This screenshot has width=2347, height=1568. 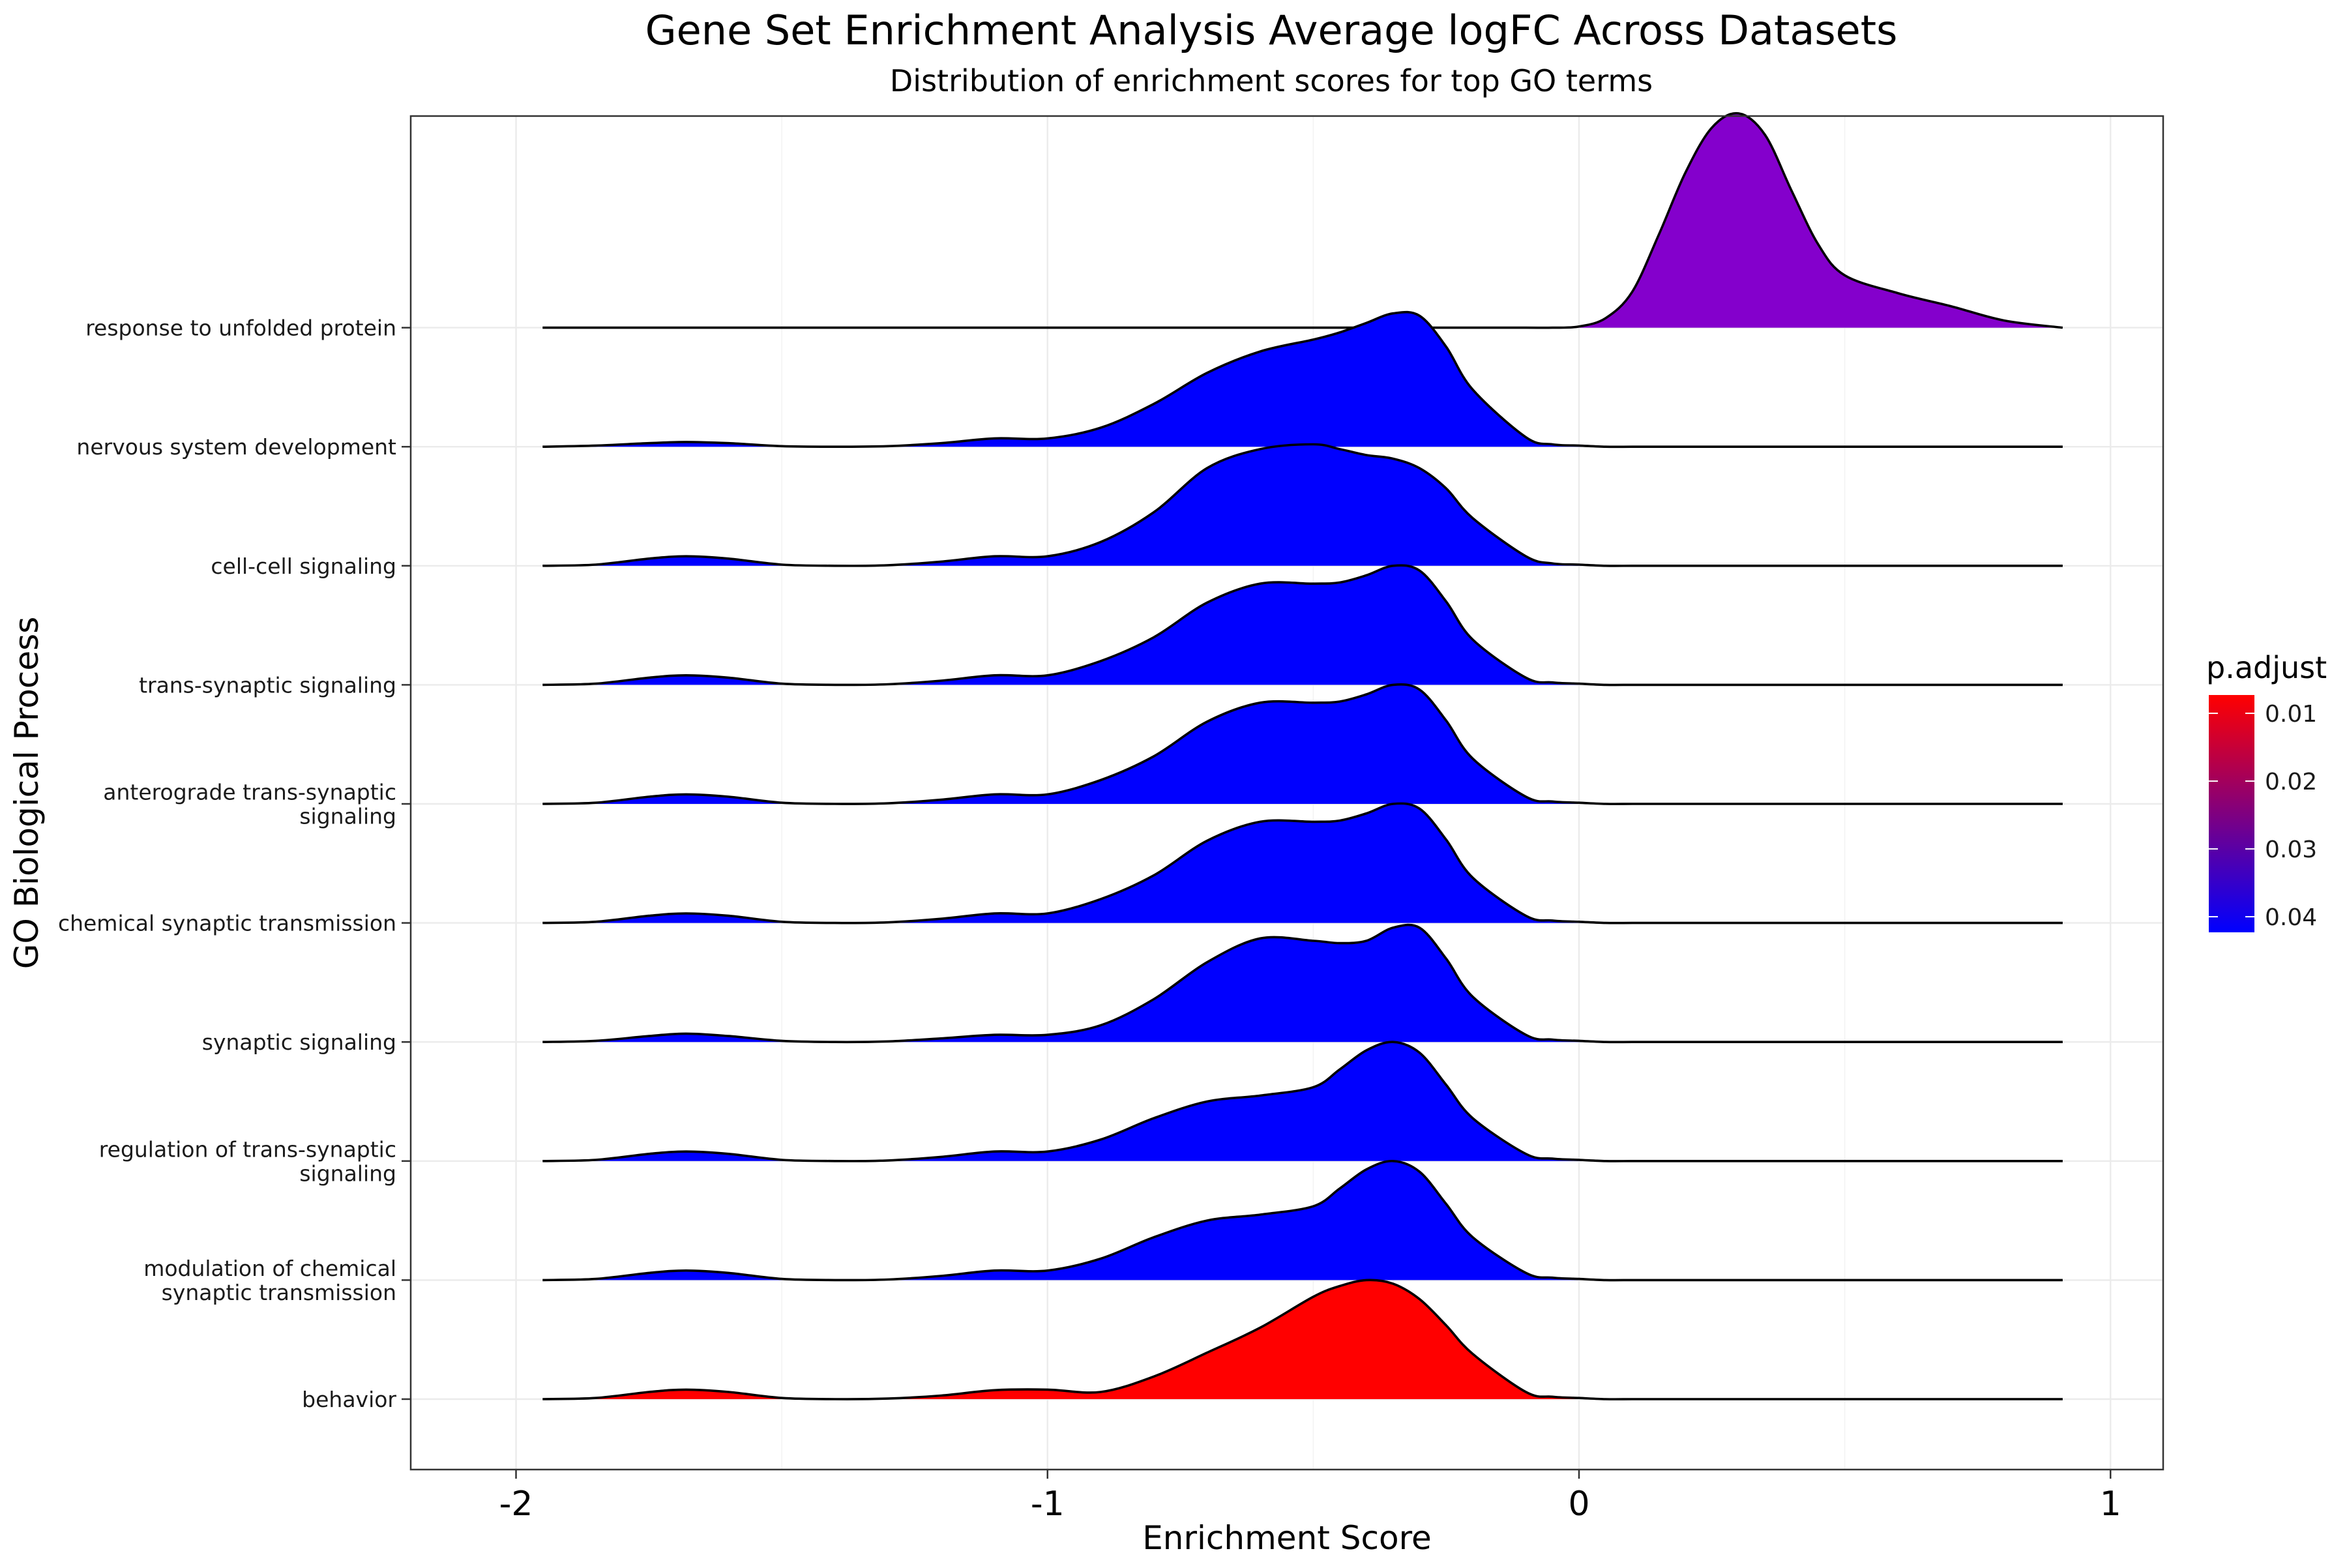 What do you see at coordinates (1310, 1497) in the screenshot?
I see `x-axis: -2 -1 0 1` at bounding box center [1310, 1497].